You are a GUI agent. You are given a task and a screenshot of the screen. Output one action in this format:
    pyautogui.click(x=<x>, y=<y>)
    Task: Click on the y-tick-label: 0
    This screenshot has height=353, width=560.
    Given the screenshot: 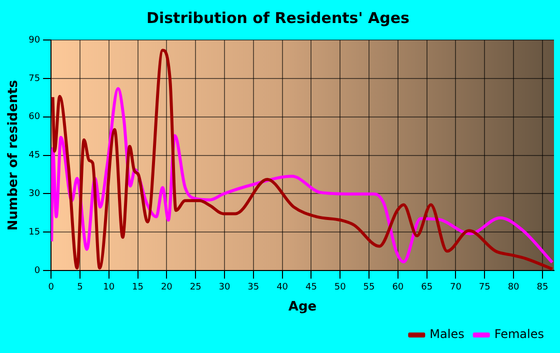 What is the action you would take?
    pyautogui.click(x=37, y=271)
    